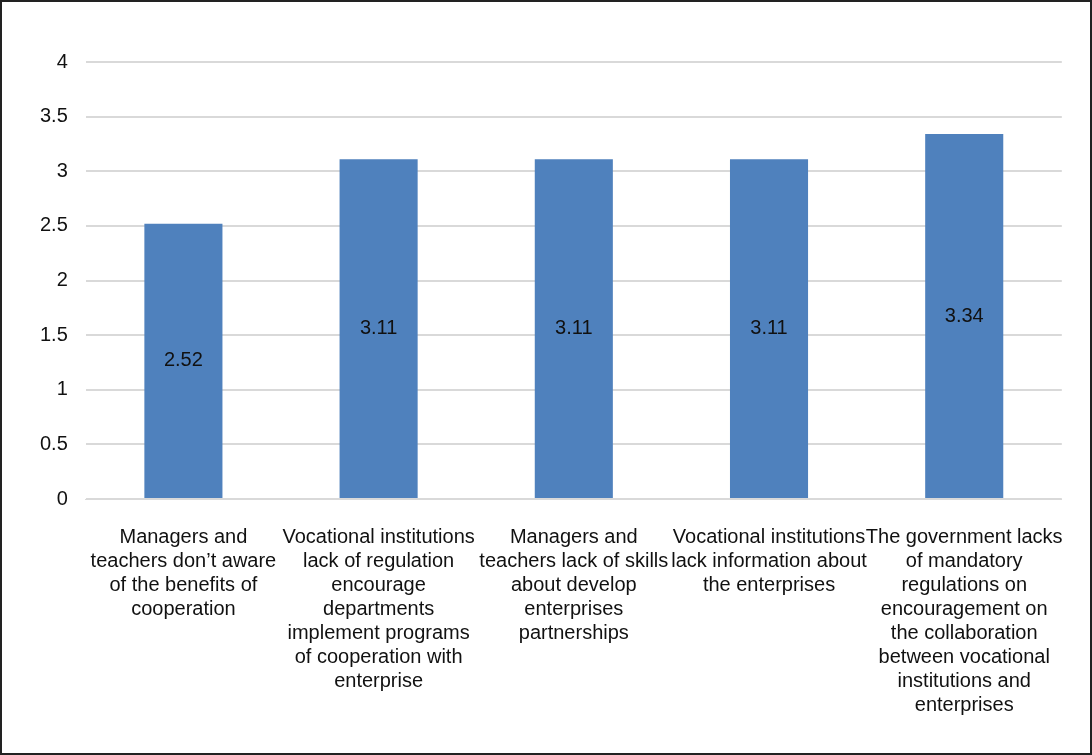 The height and width of the screenshot is (755, 1092). What do you see at coordinates (53, 115) in the screenshot?
I see `y-tick-label: 3.5` at bounding box center [53, 115].